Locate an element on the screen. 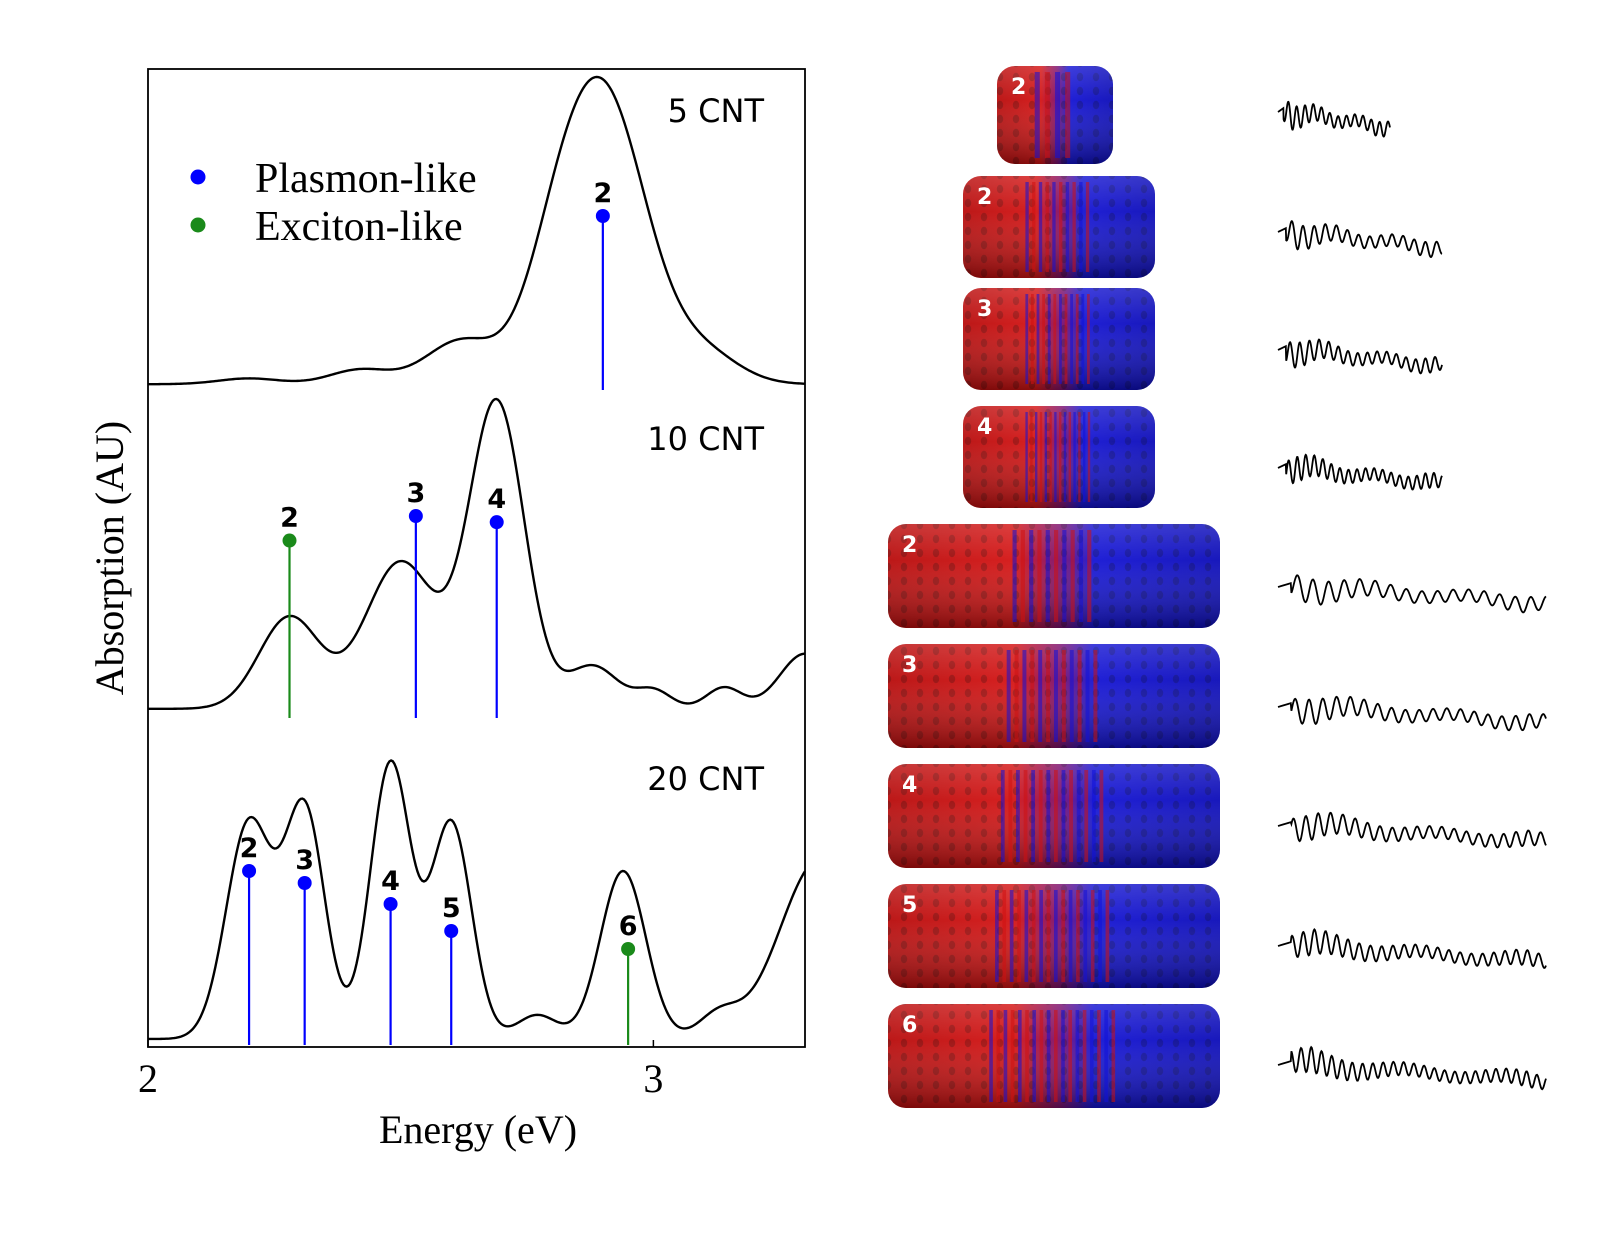  x-ticks: 2 3 is located at coordinates (400, 1070).